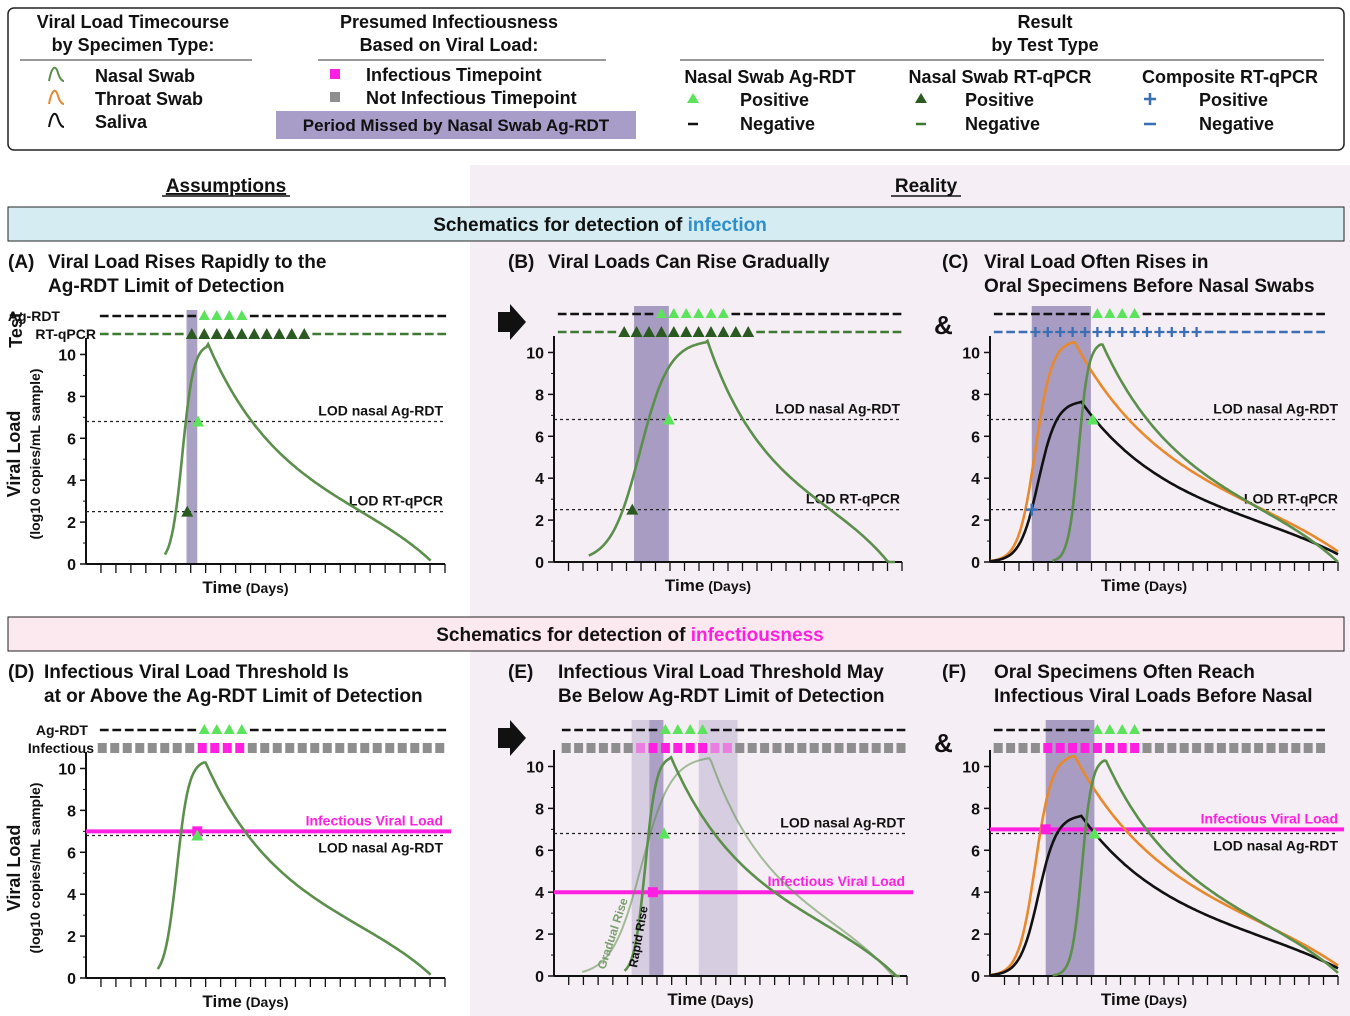 Image resolution: width=1350 pixels, height=1016 pixels. I want to click on missed-period-swatch, so click(456, 125).